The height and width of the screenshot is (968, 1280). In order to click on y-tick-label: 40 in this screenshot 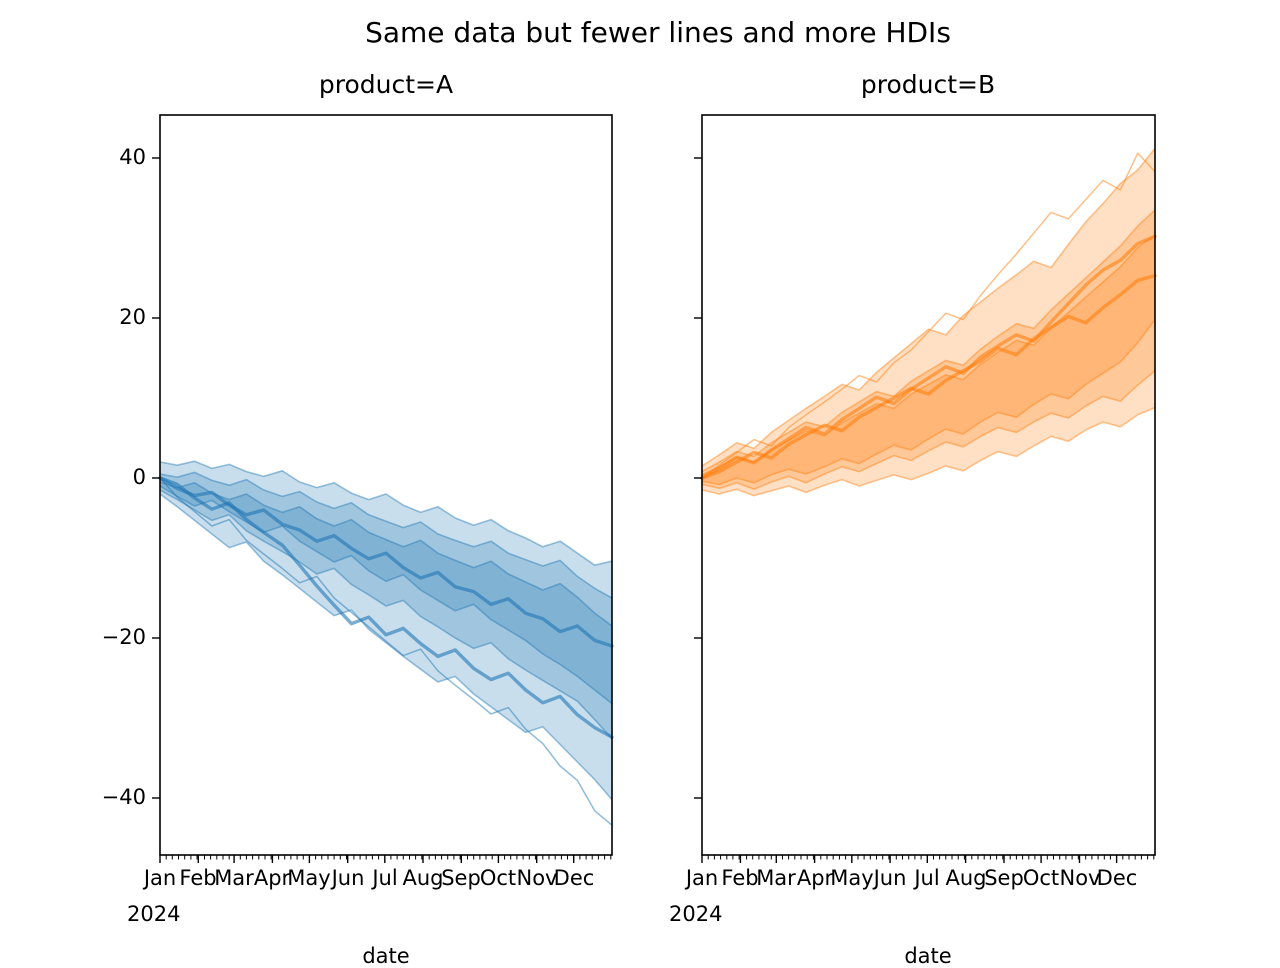, I will do `click(132, 157)`.